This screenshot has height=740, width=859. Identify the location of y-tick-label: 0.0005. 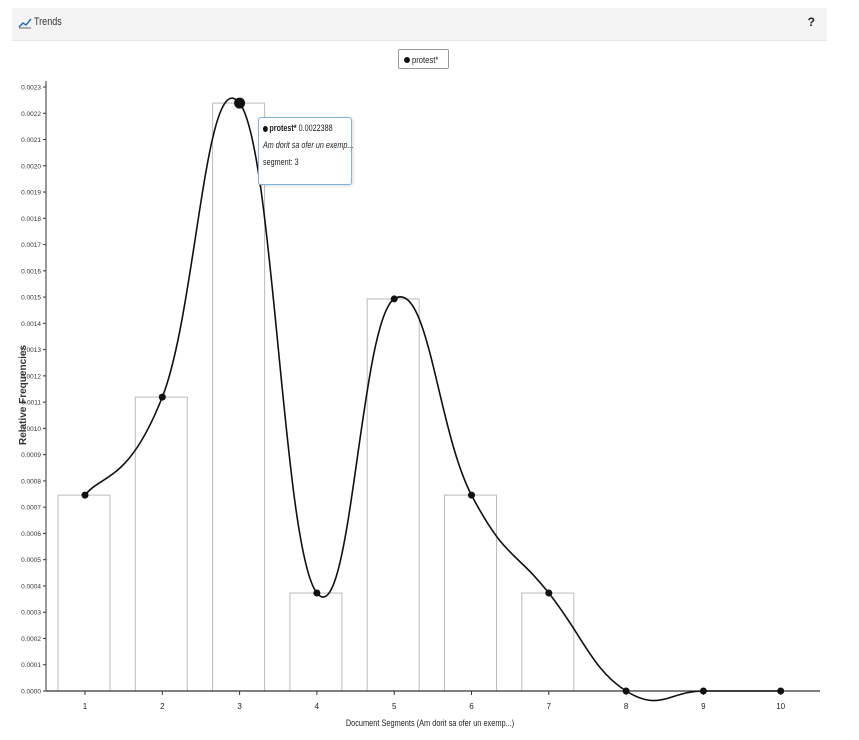
(31, 560).